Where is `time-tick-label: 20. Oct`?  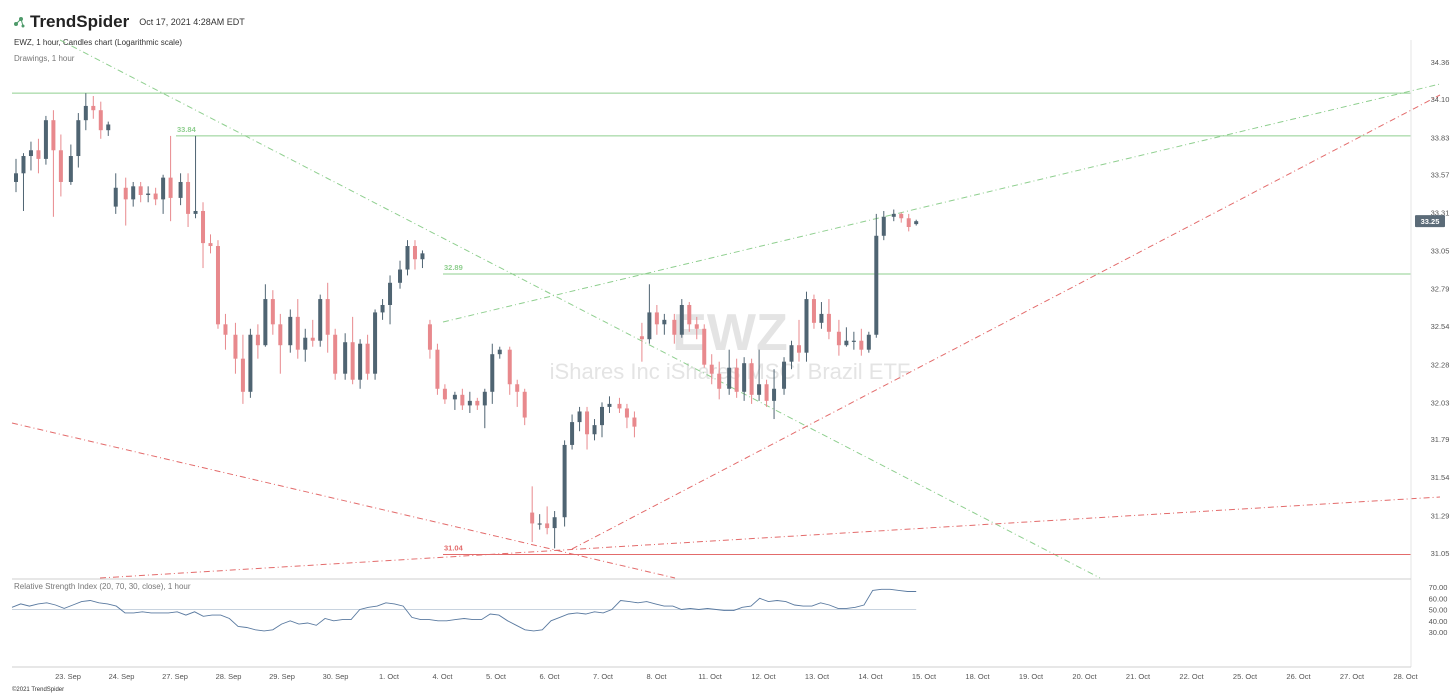
time-tick-label: 20. Oct is located at coordinates (1084, 676).